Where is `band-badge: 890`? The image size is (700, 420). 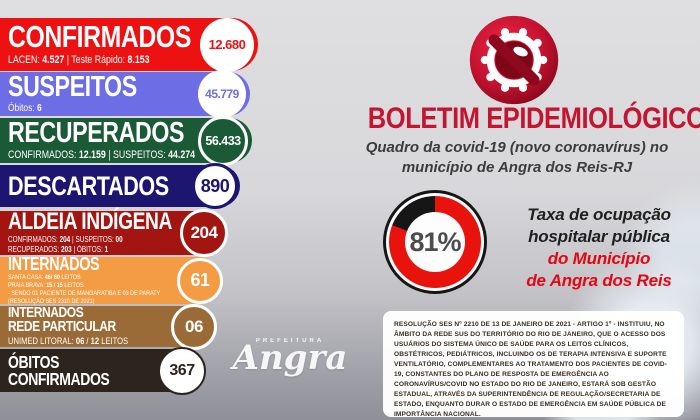 band-badge: 890 is located at coordinates (215, 186).